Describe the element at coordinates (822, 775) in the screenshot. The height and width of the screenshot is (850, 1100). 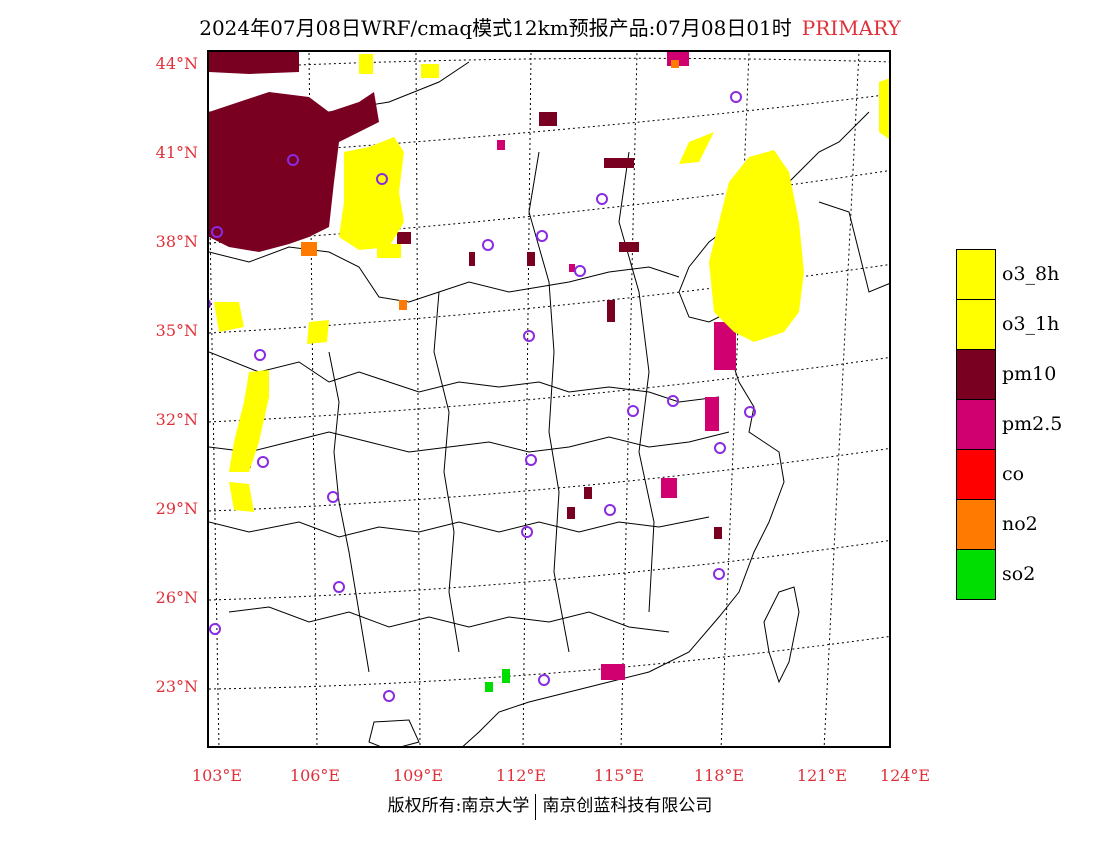
I see `lon-label-121: 121°E` at that location.